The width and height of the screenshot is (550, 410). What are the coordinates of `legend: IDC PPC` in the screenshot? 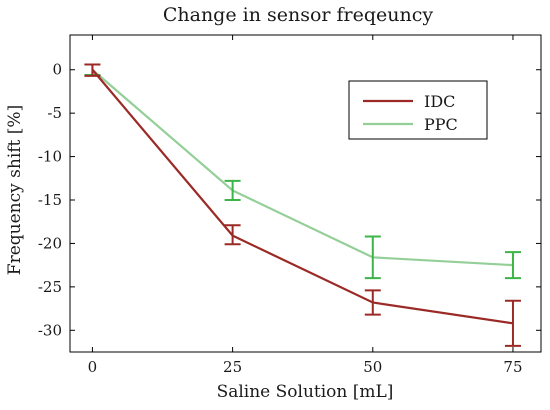 It's located at (418, 110).